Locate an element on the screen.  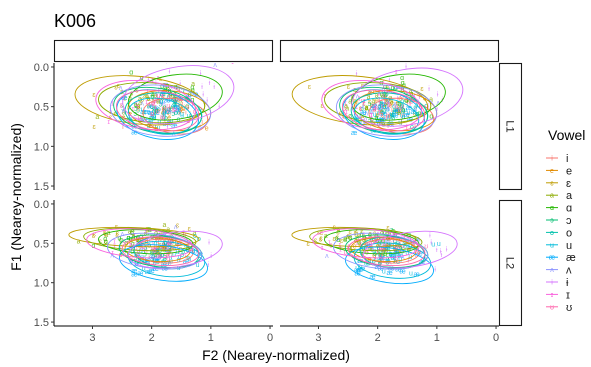
ellipse-o is located at coordinates (392, 253).